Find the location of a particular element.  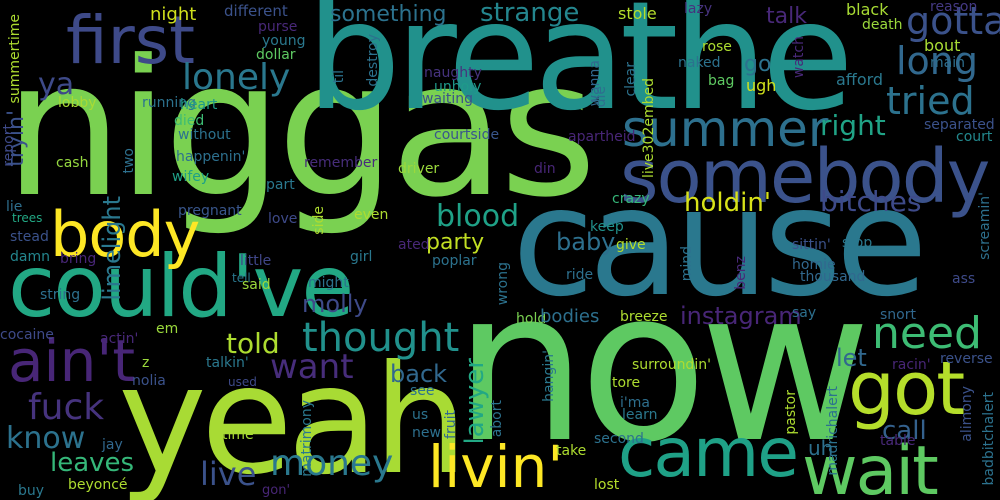

word-waiting: watch is located at coordinates (799, 57).